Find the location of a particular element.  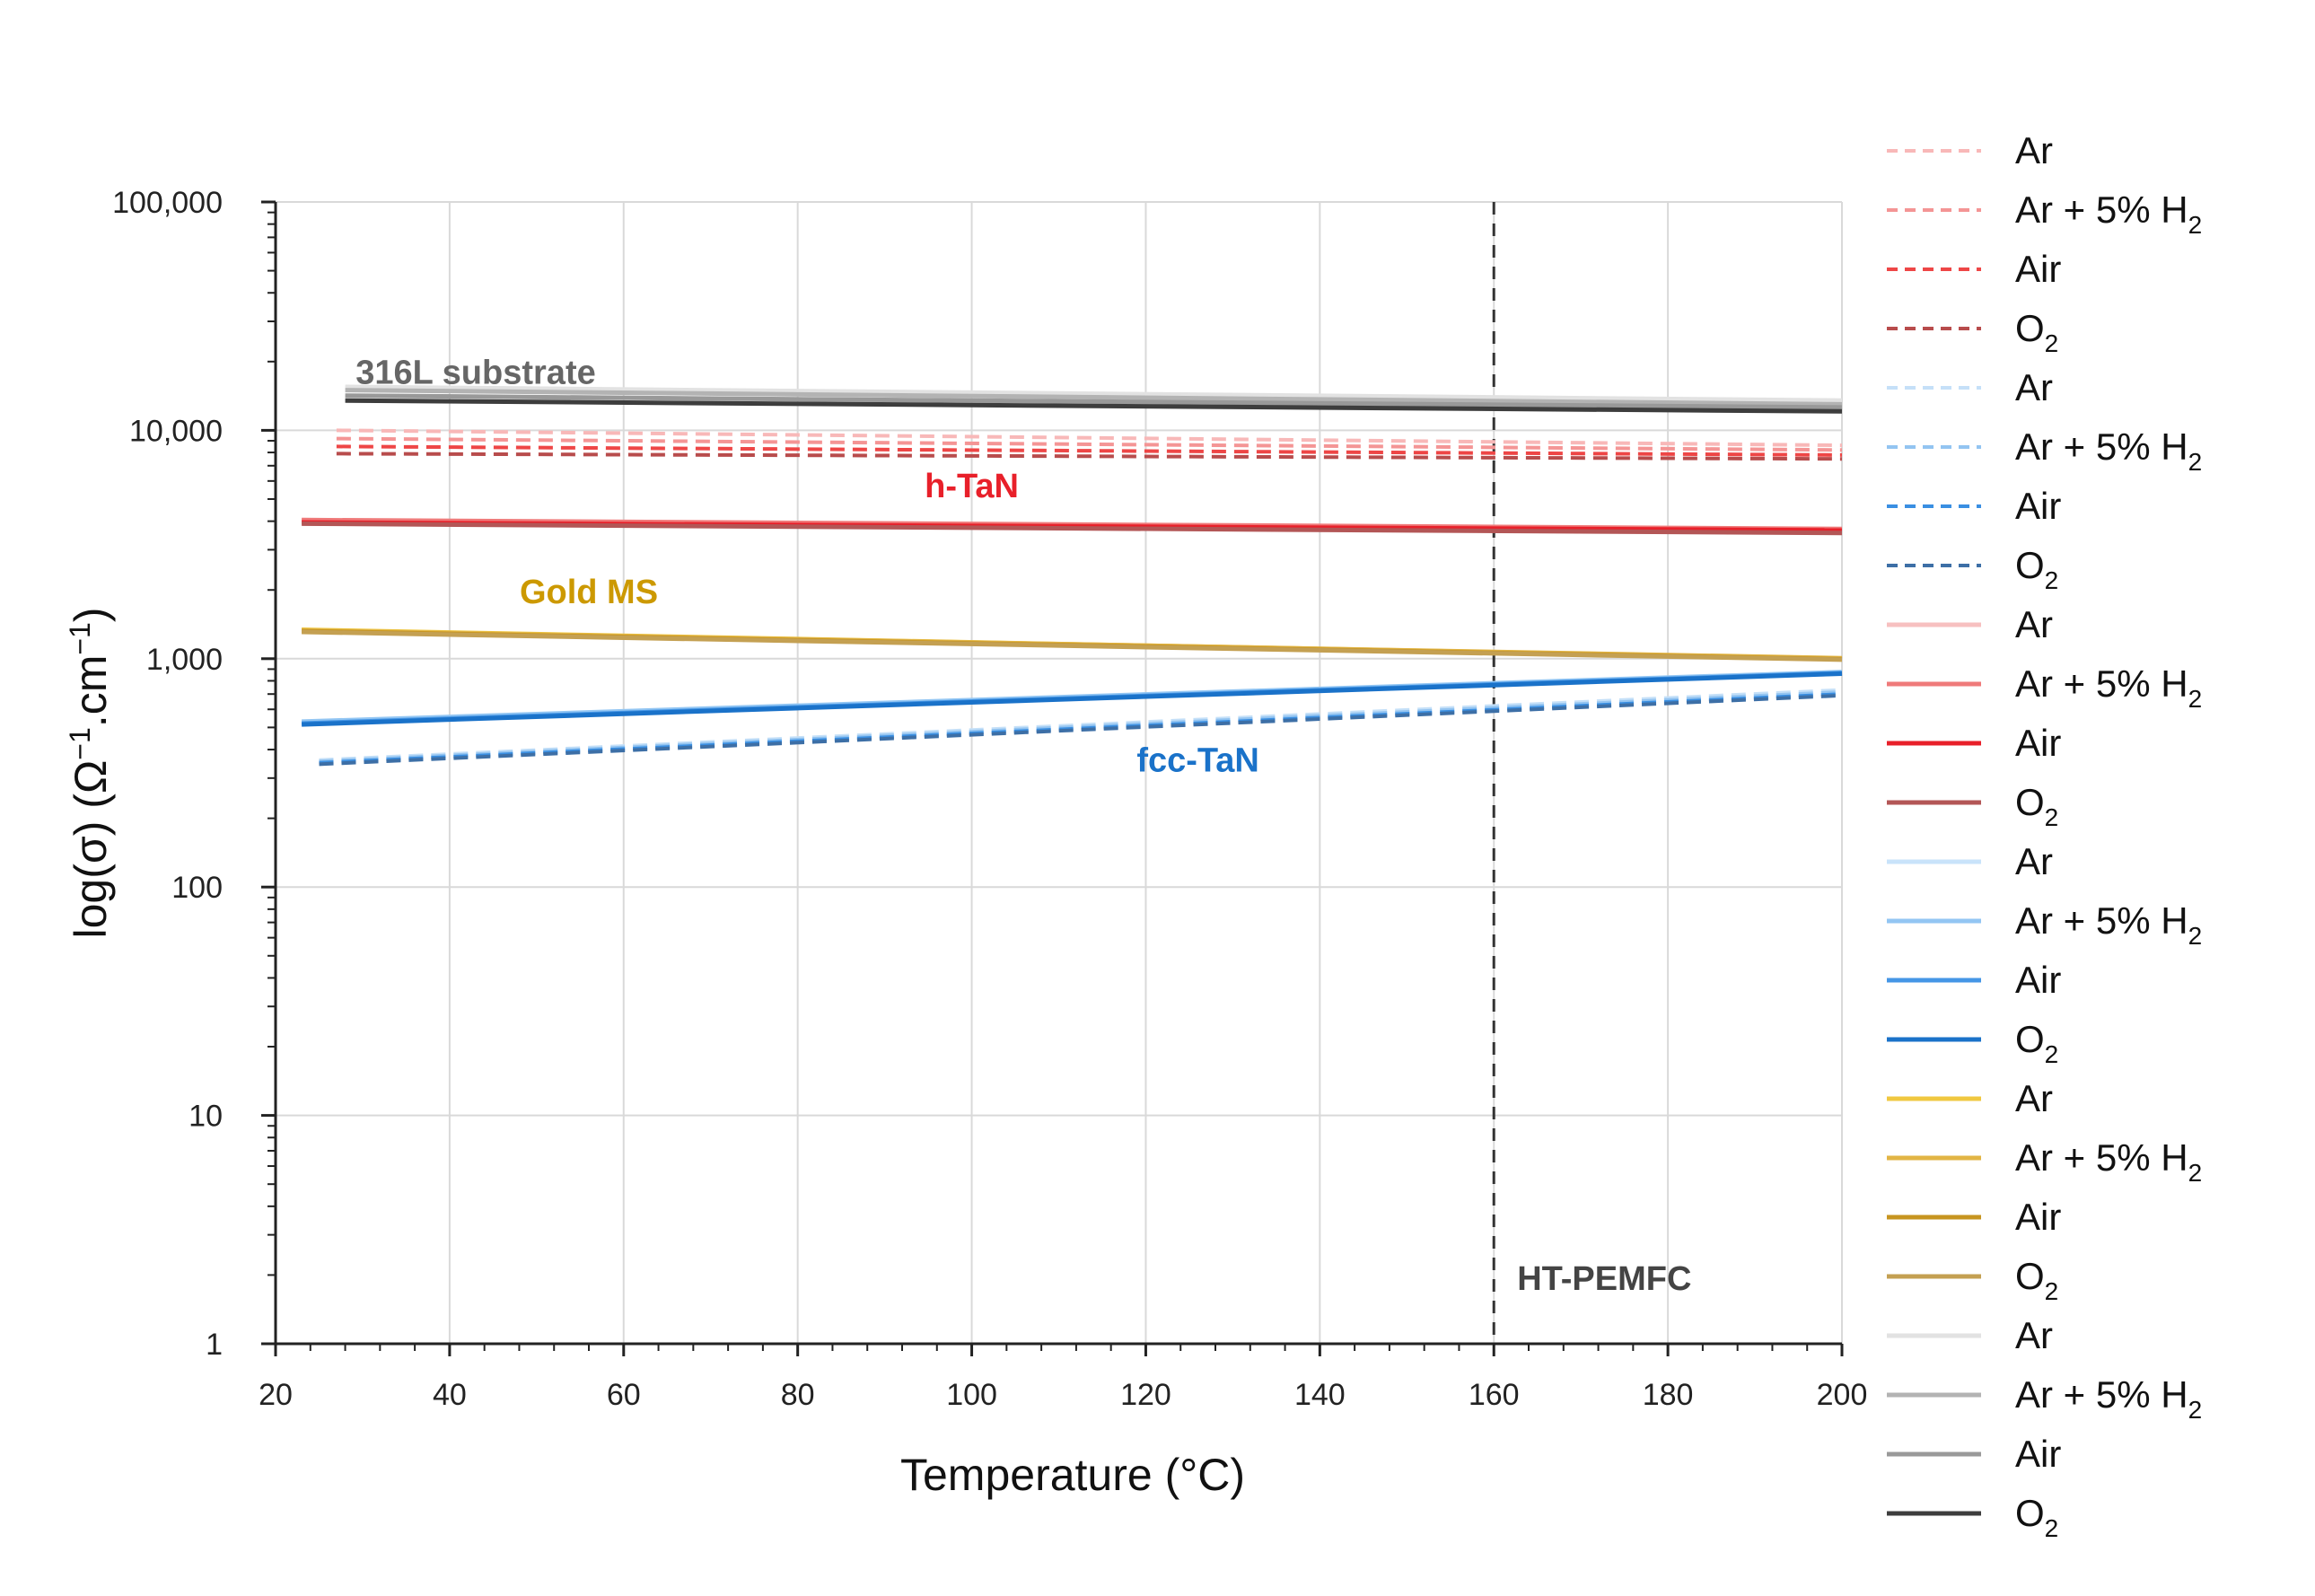

y-tick-label: 100,000 is located at coordinates (167, 203).